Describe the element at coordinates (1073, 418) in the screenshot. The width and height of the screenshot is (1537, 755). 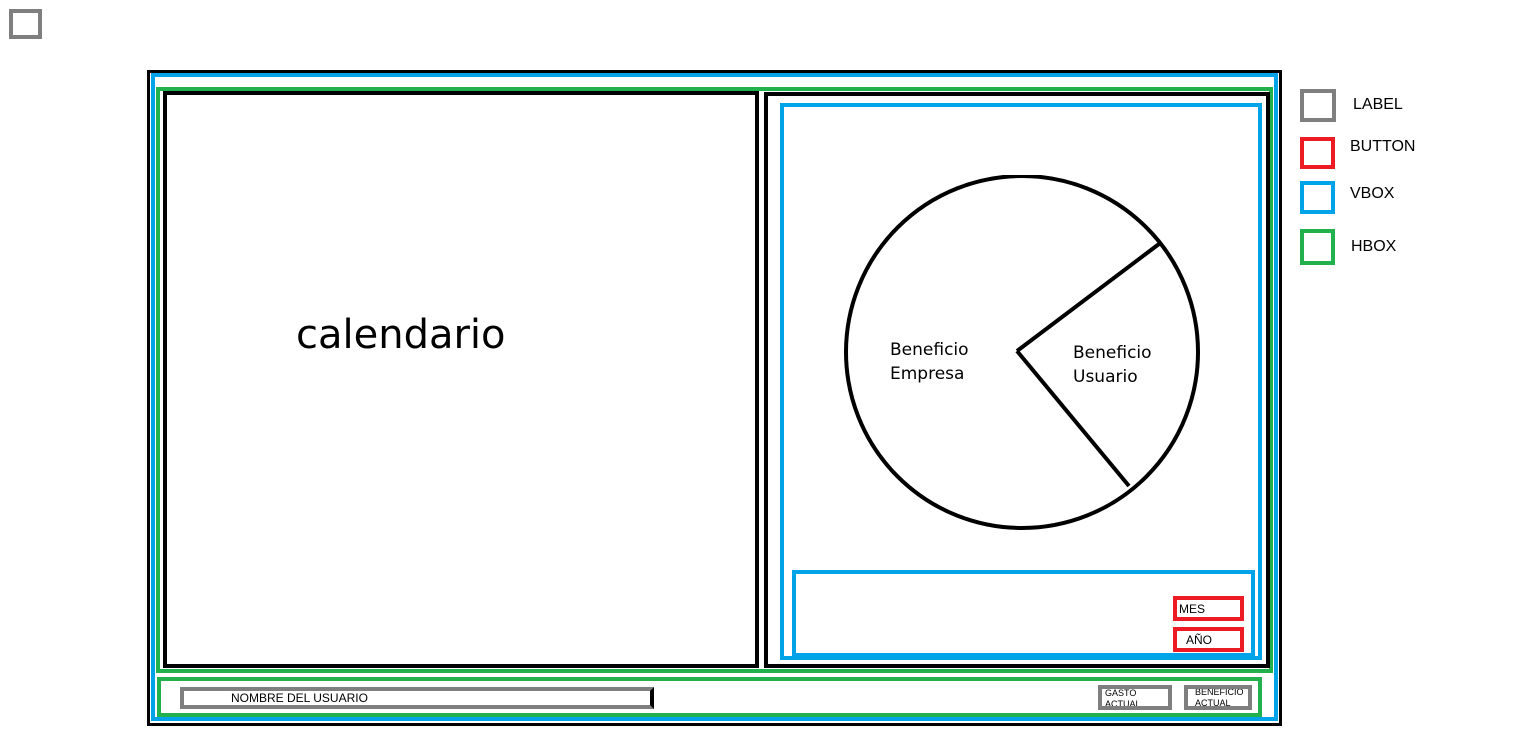
I see `pie-divider-lower` at that location.